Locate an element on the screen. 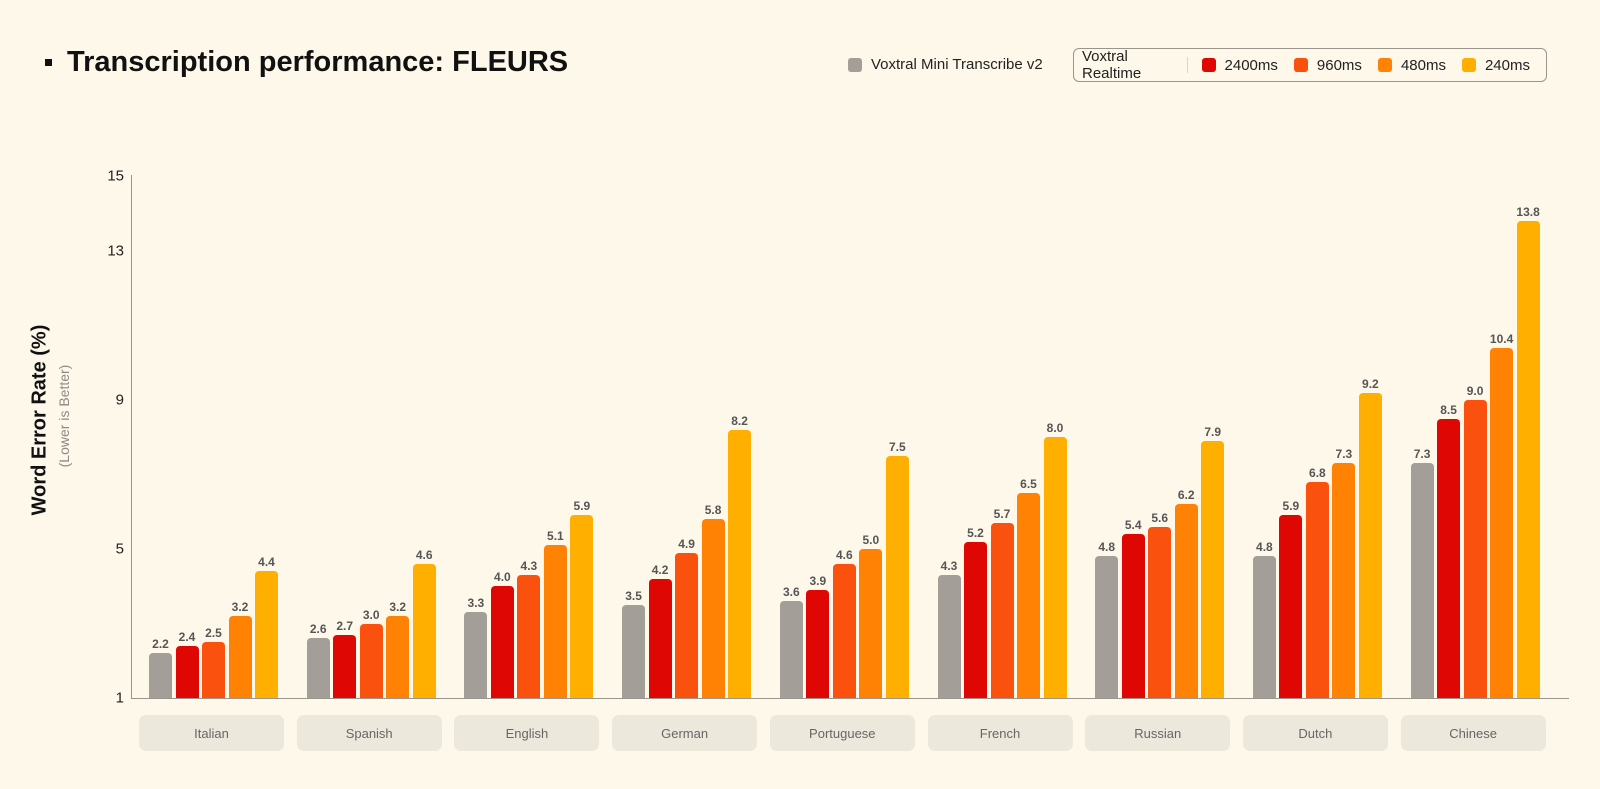 This screenshot has width=1600, height=789. legend-baseline: Voxtral Mini Transcribe v2 is located at coordinates (945, 64).